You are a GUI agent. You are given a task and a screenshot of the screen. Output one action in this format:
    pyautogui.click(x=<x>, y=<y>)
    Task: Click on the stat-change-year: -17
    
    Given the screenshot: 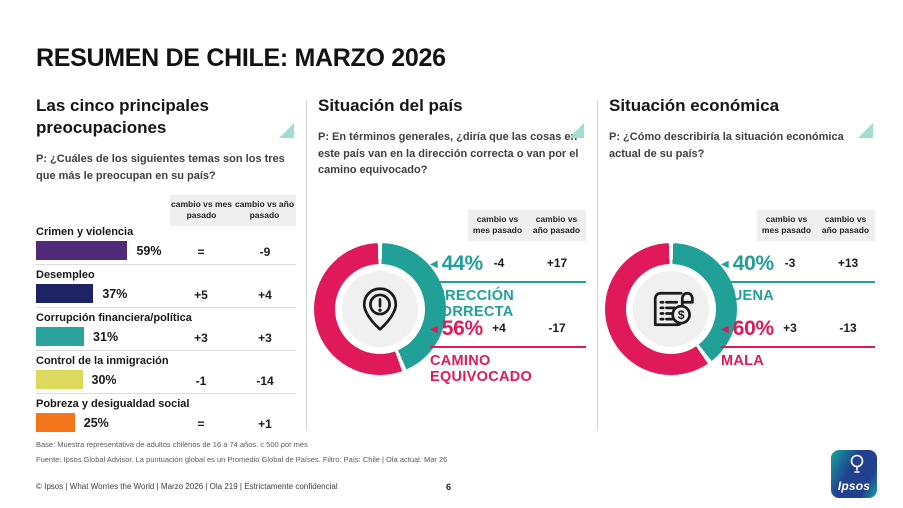 What is the action you would take?
    pyautogui.click(x=557, y=328)
    